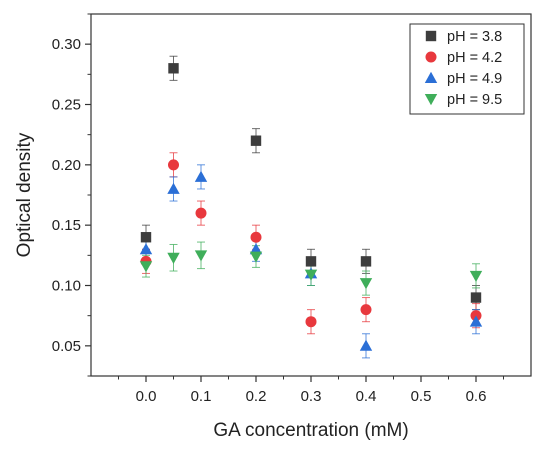  What do you see at coordinates (66, 44) in the screenshot?
I see `y-tick-label: 0.30` at bounding box center [66, 44].